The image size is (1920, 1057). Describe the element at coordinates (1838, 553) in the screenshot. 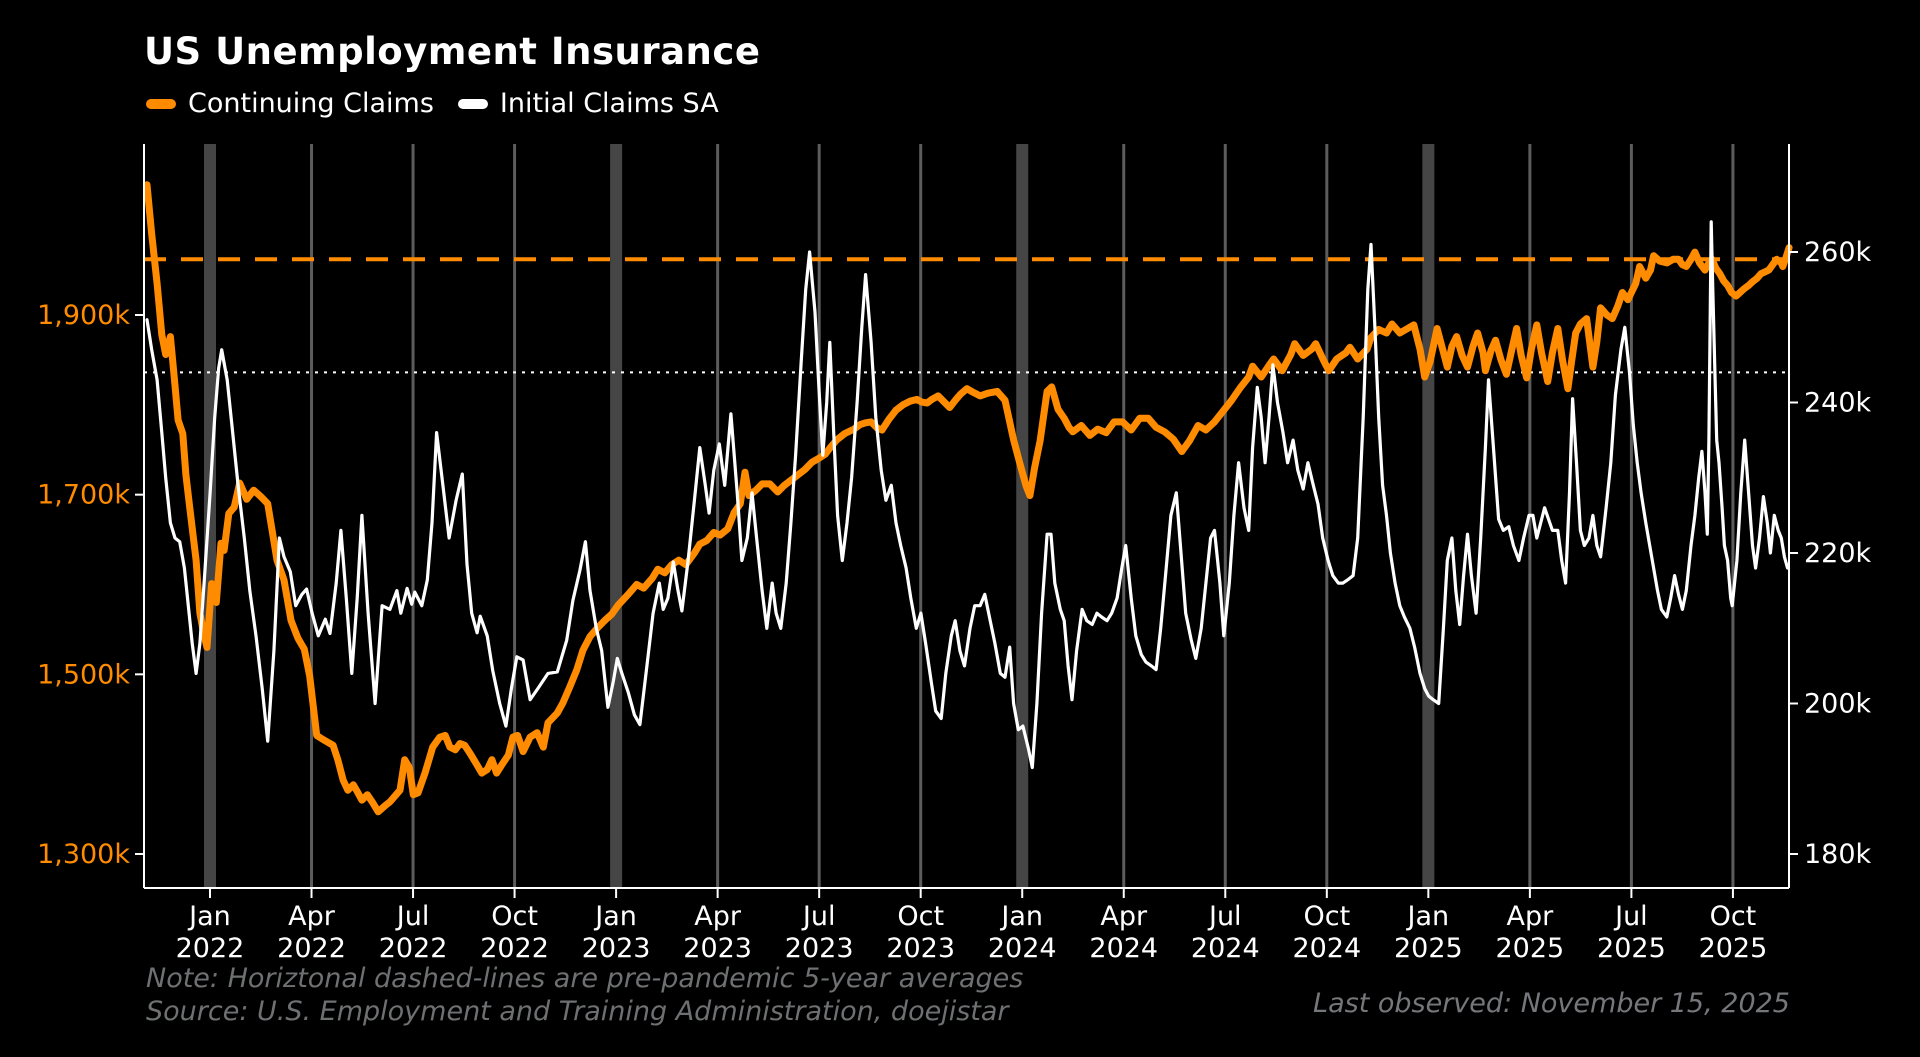

I see `y-right-tick-label: 220k` at that location.